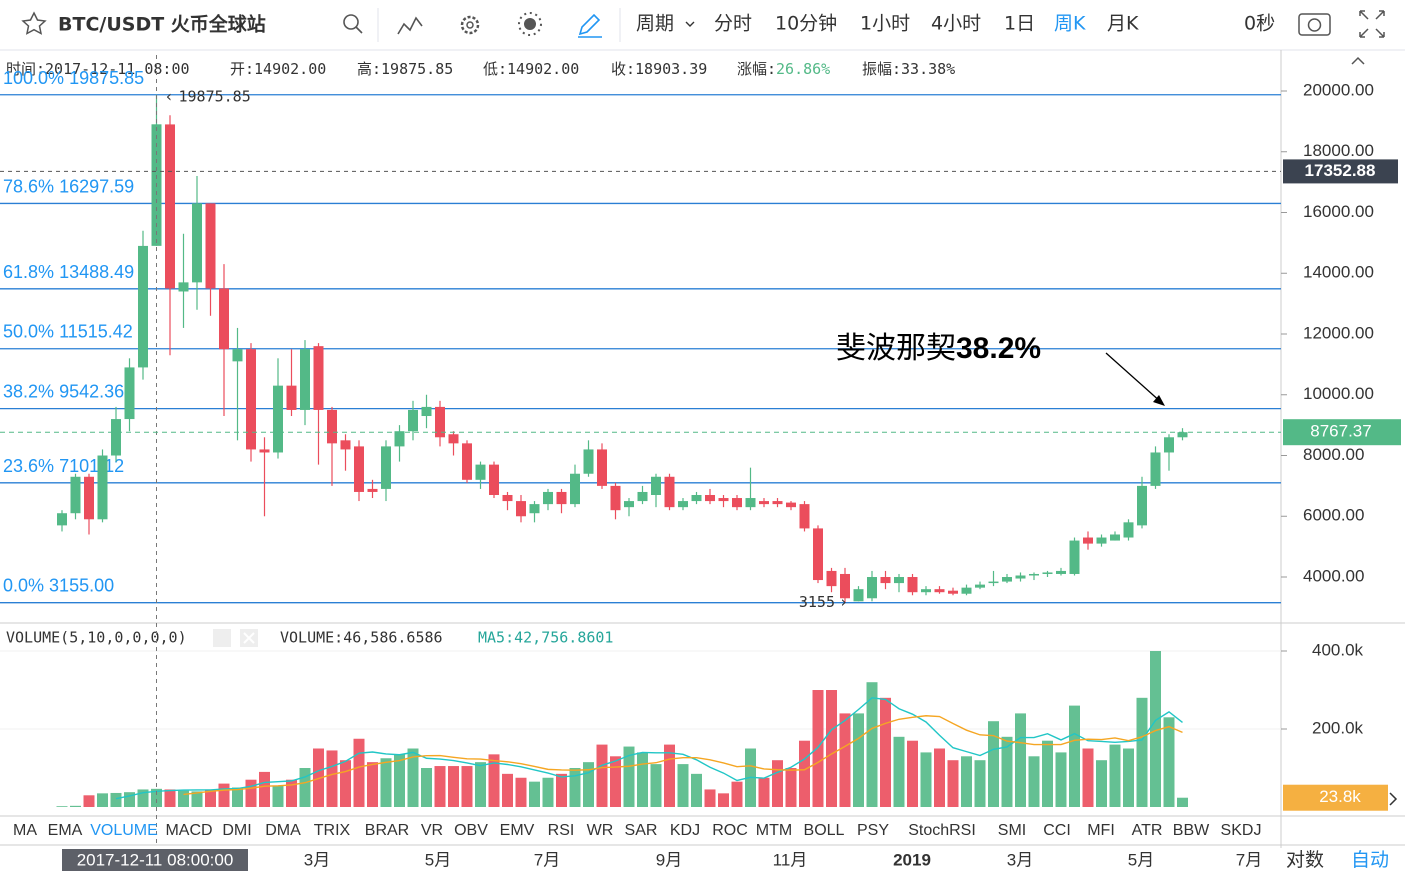 This screenshot has height=875, width=1405. Describe the element at coordinates (655, 24) in the screenshot. I see `period-menu: 周期` at that location.